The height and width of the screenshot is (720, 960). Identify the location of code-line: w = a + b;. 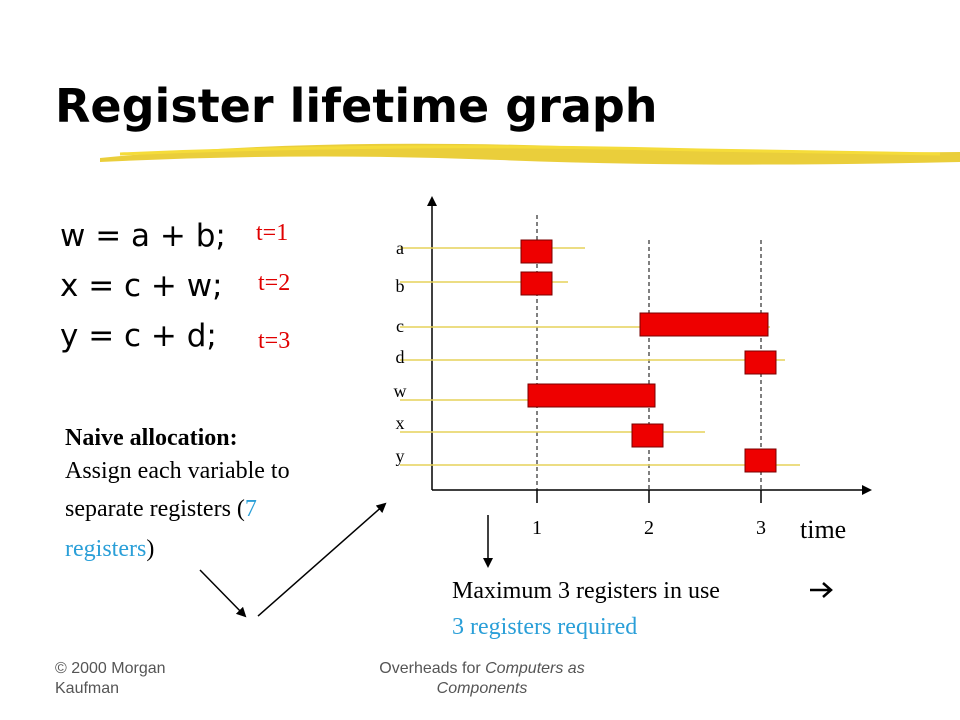
(143, 236).